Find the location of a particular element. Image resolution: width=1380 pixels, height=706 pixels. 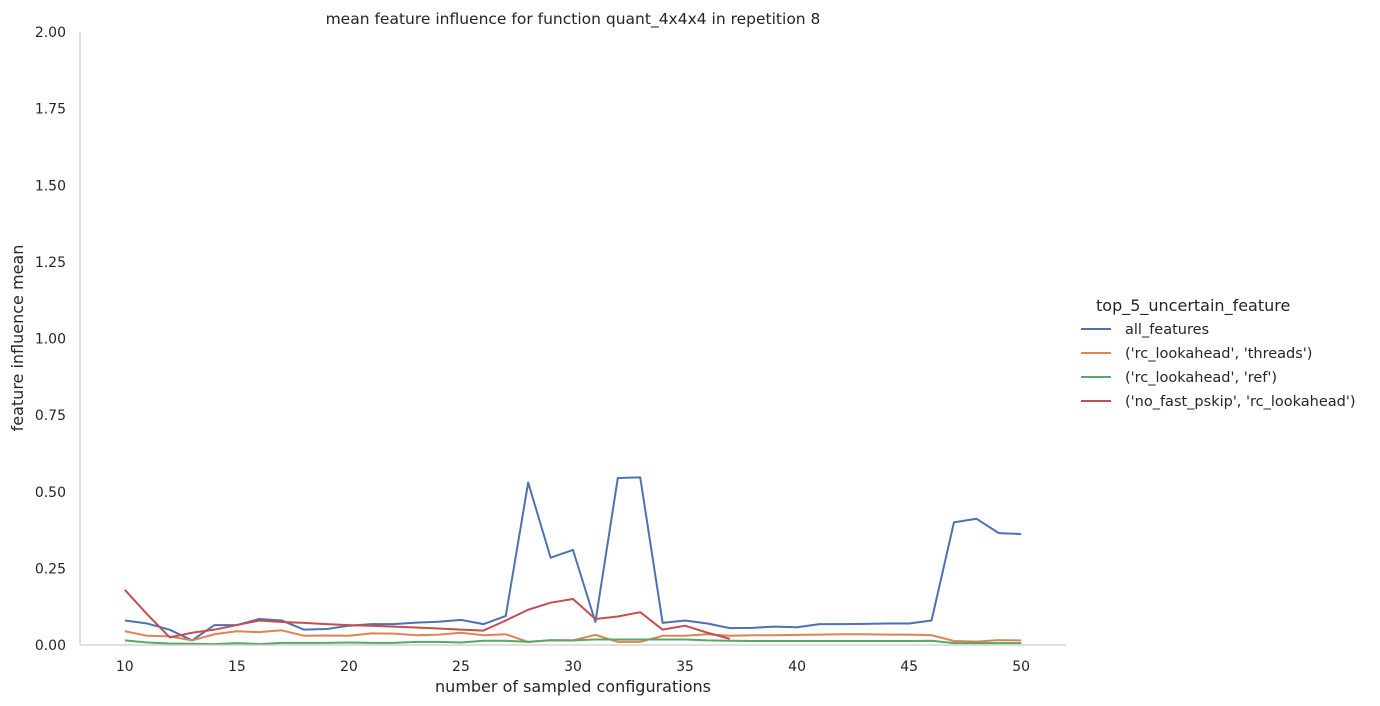

x-tick-label: 30 is located at coordinates (573, 667).